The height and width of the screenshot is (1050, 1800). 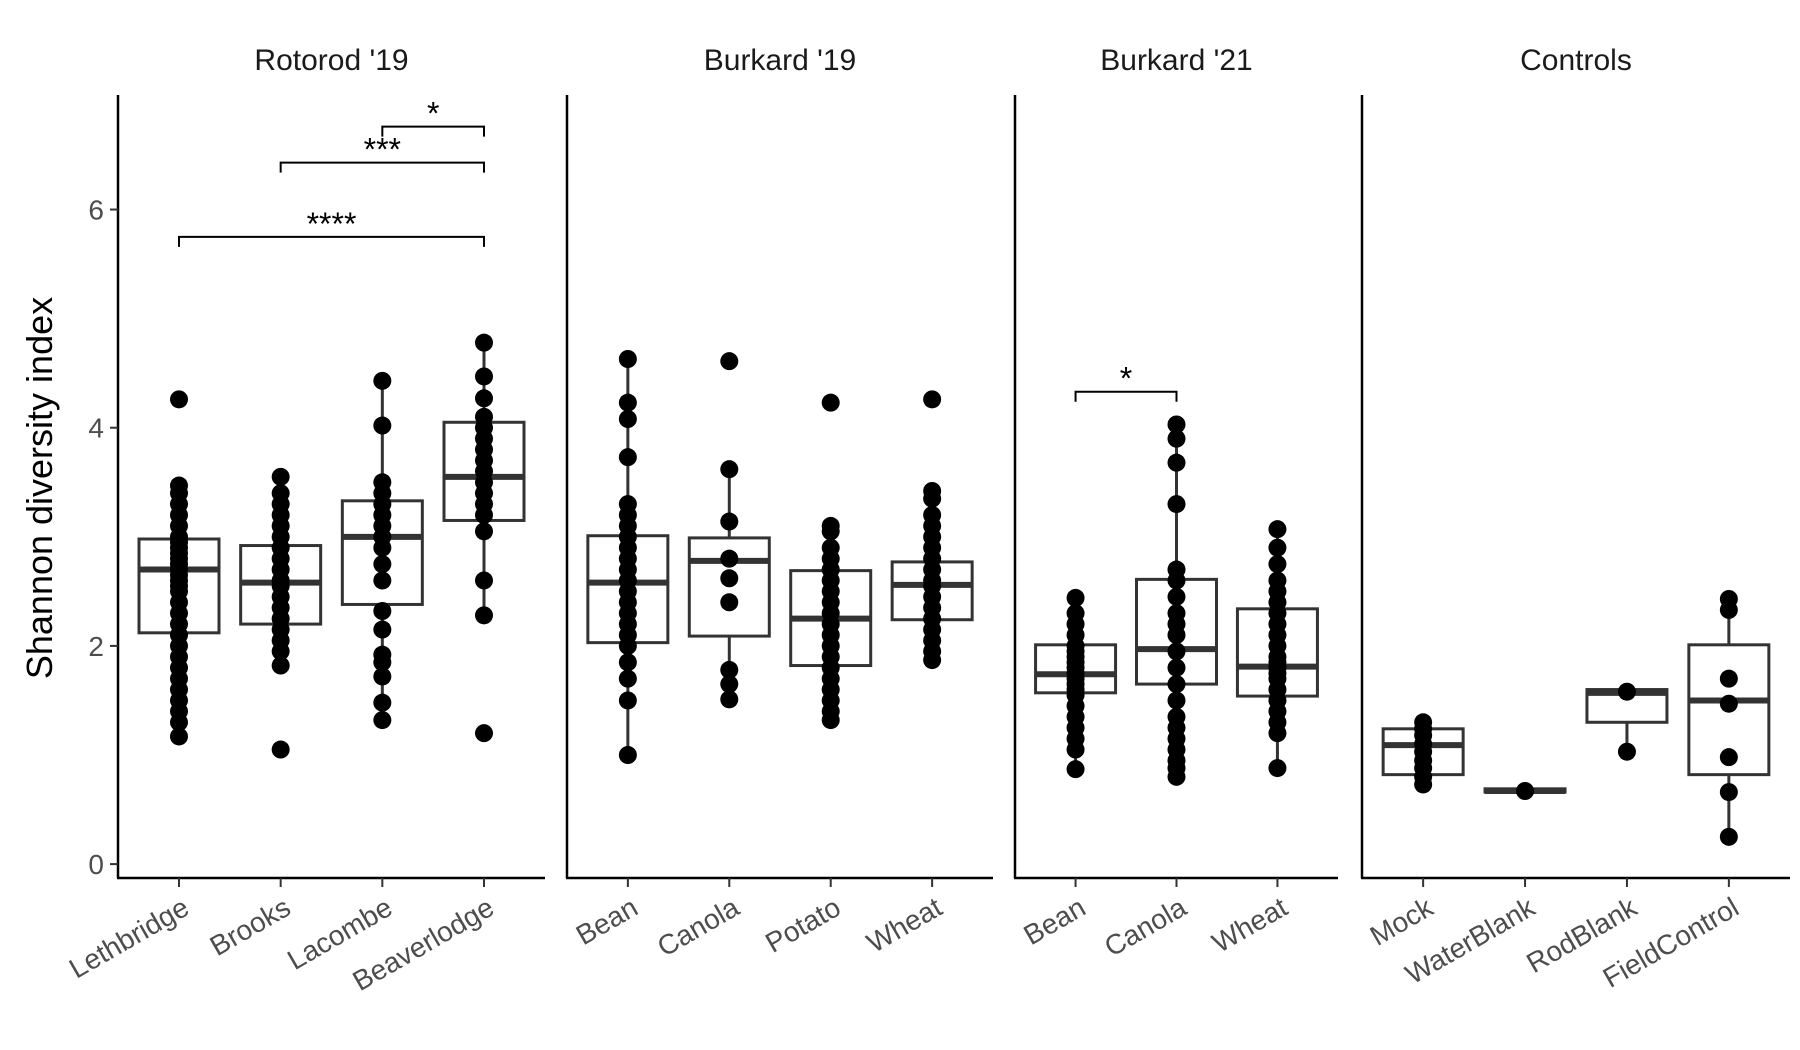 I want to click on significance-label: ***, so click(x=382, y=150).